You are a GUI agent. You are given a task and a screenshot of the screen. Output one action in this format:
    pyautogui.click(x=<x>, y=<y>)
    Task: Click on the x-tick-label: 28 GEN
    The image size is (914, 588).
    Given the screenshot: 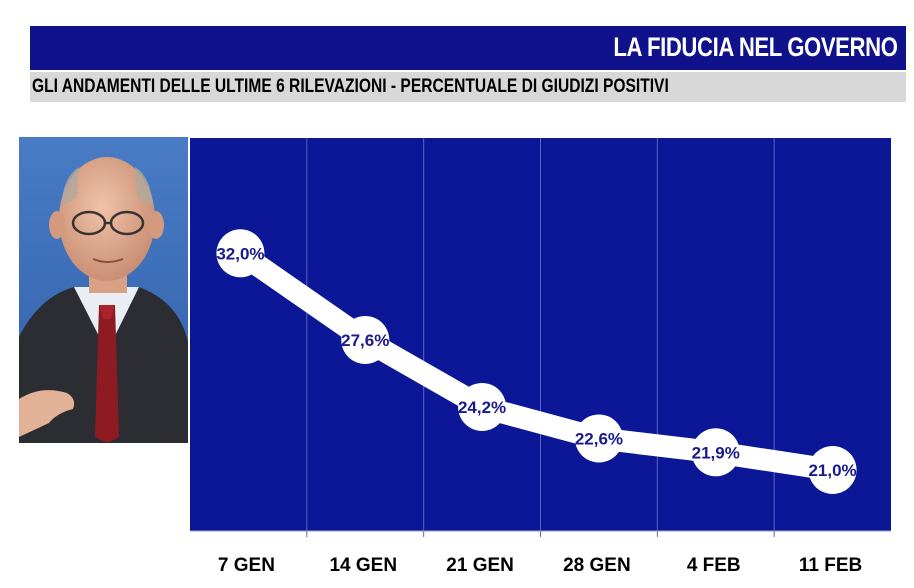 What is the action you would take?
    pyautogui.click(x=597, y=565)
    